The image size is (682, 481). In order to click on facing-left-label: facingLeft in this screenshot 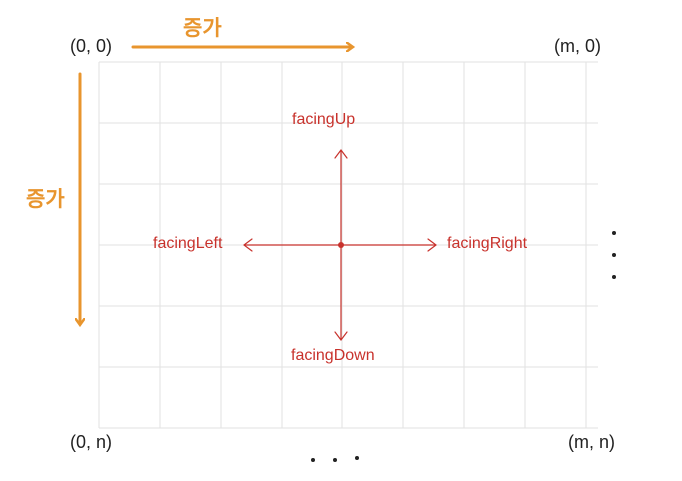, I will do `click(188, 243)`.